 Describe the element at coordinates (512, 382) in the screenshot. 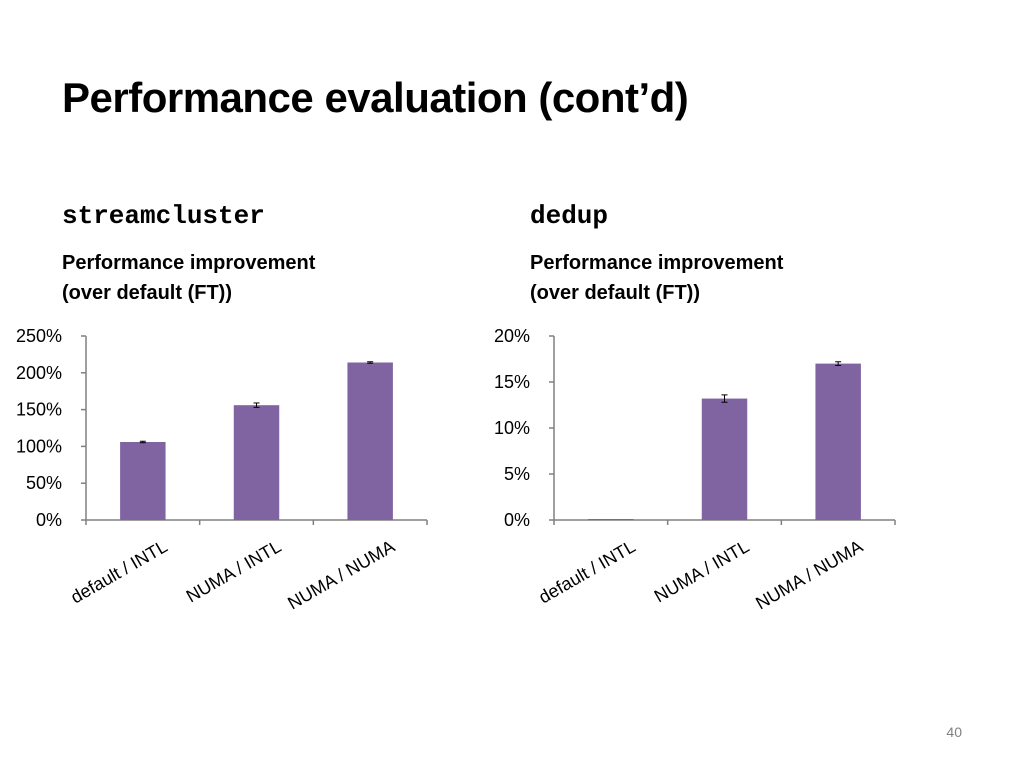

I see `y-tick-label: 15%` at that location.